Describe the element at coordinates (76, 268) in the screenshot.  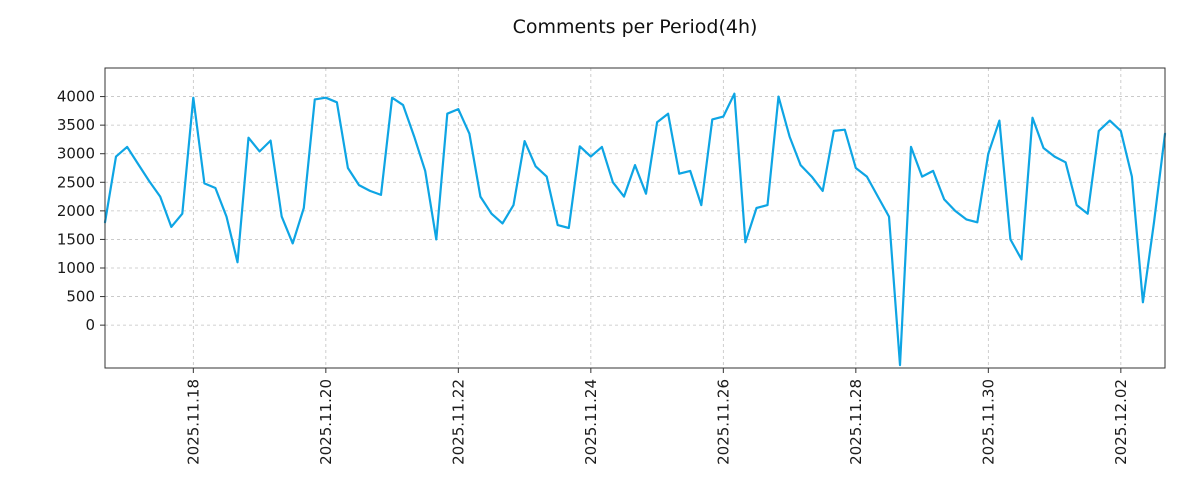
I see `y-tick-label: 1000` at that location.